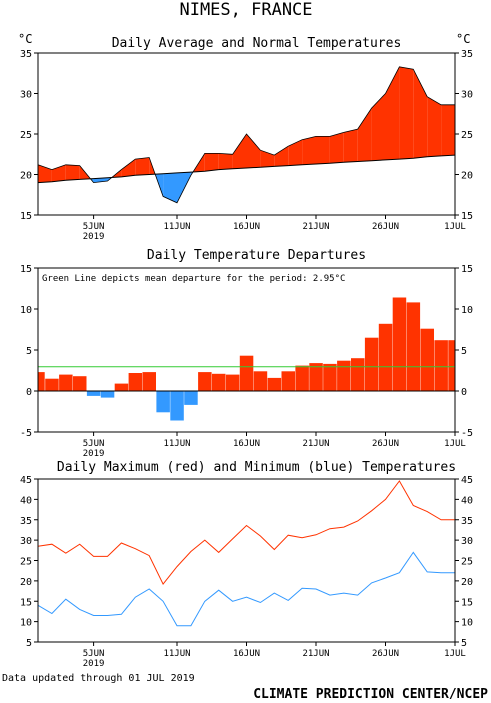 This screenshot has width=491, height=703. I want to click on main-title: NIMES, FRANCE, so click(245, 10).